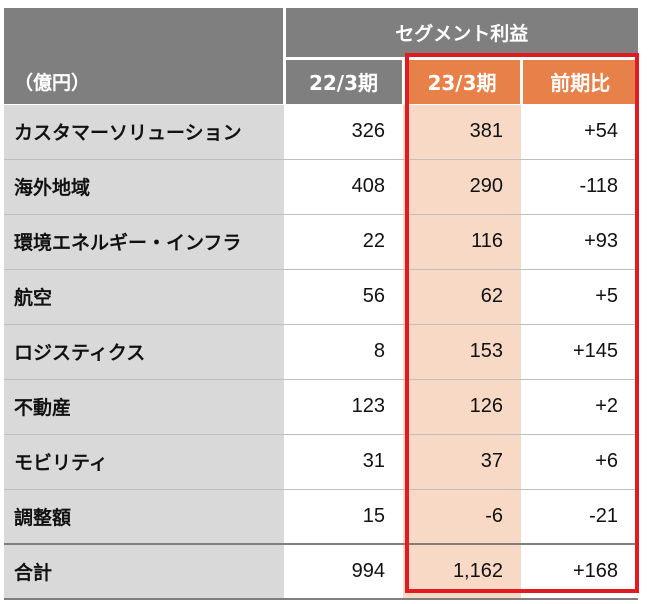 The height and width of the screenshot is (604, 649). Describe the element at coordinates (580, 571) in the screenshot. I see `total-diff-value: +168` at that location.